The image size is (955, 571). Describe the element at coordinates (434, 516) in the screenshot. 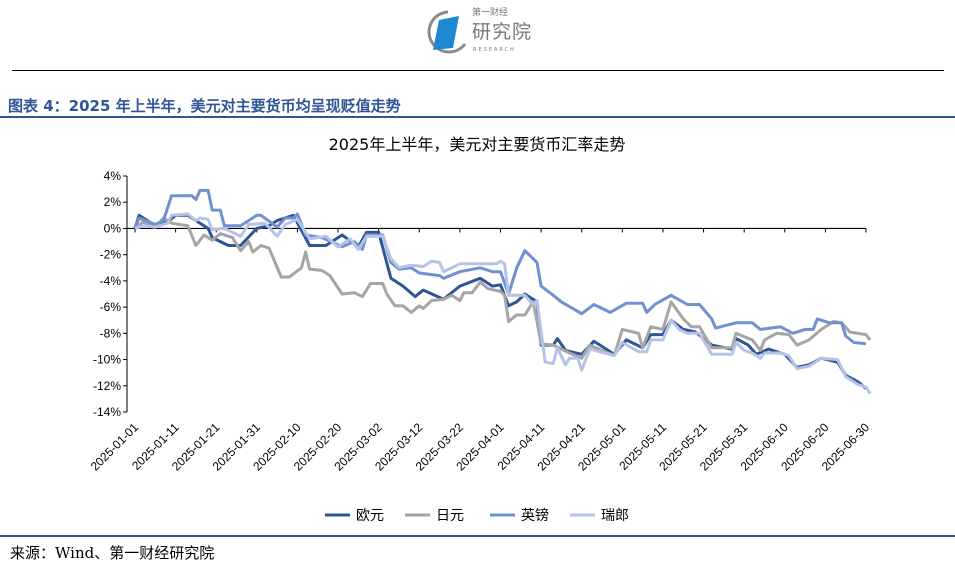

I see `legend-item: 日元` at that location.